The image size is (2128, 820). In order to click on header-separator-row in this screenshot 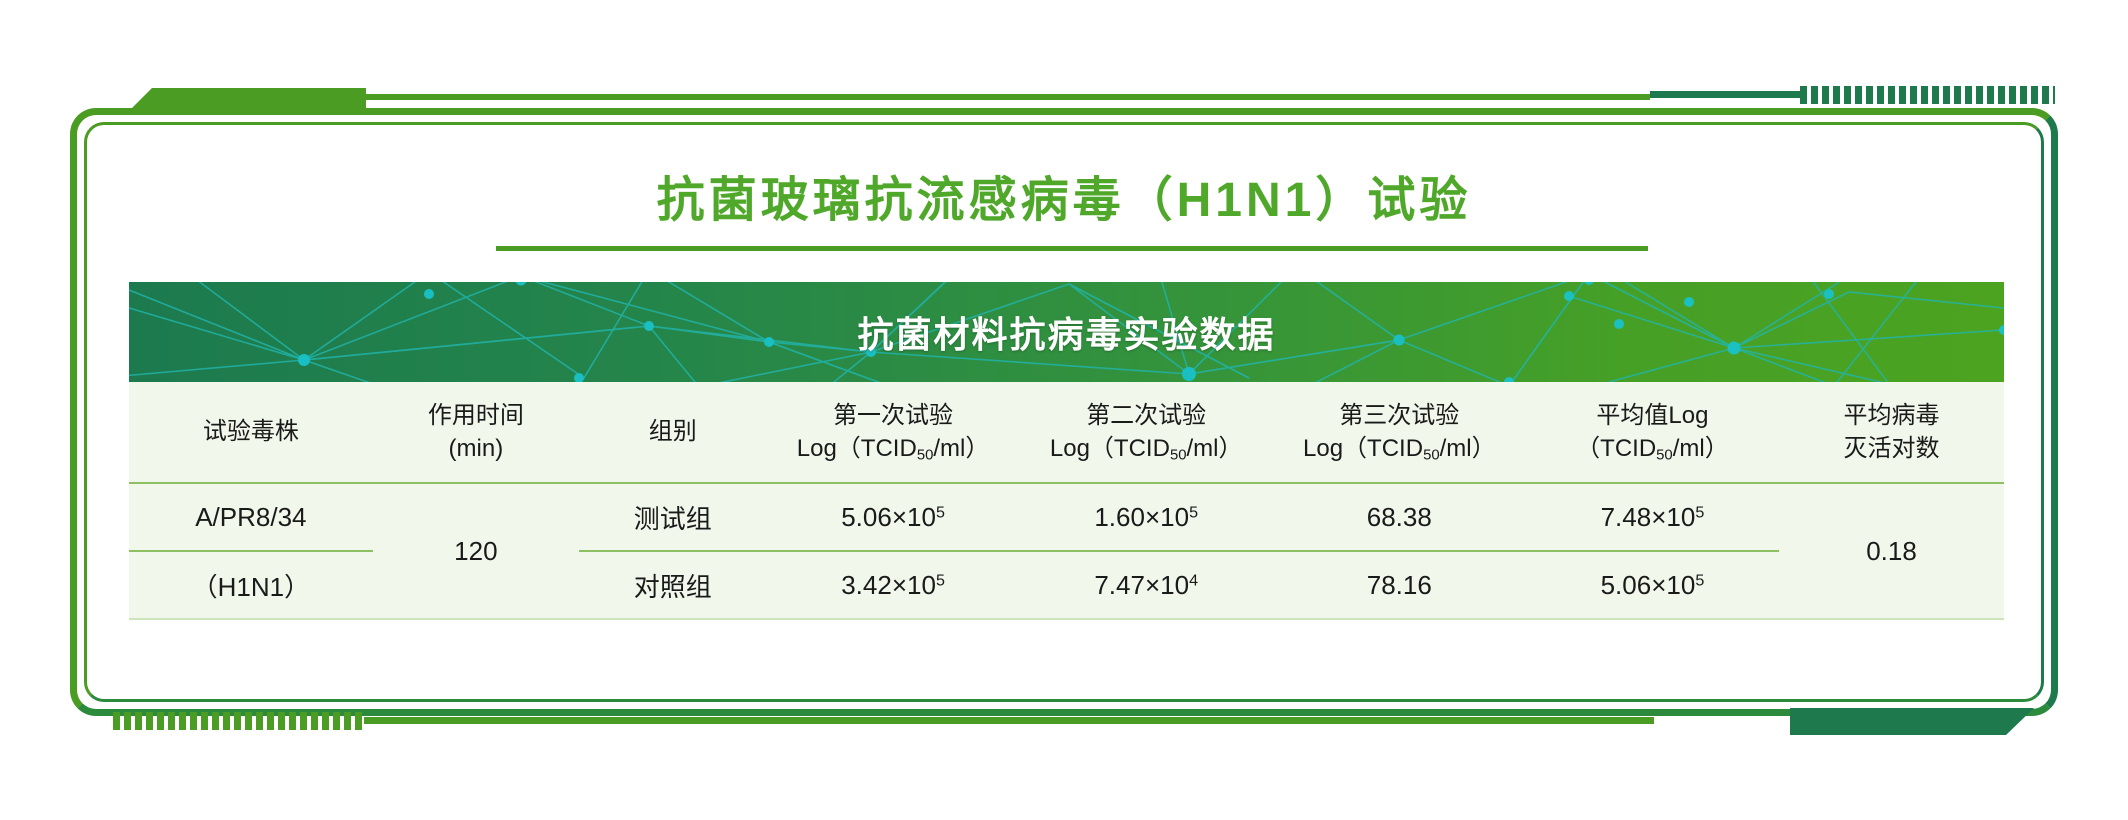, I will do `click(1066, 483)`.